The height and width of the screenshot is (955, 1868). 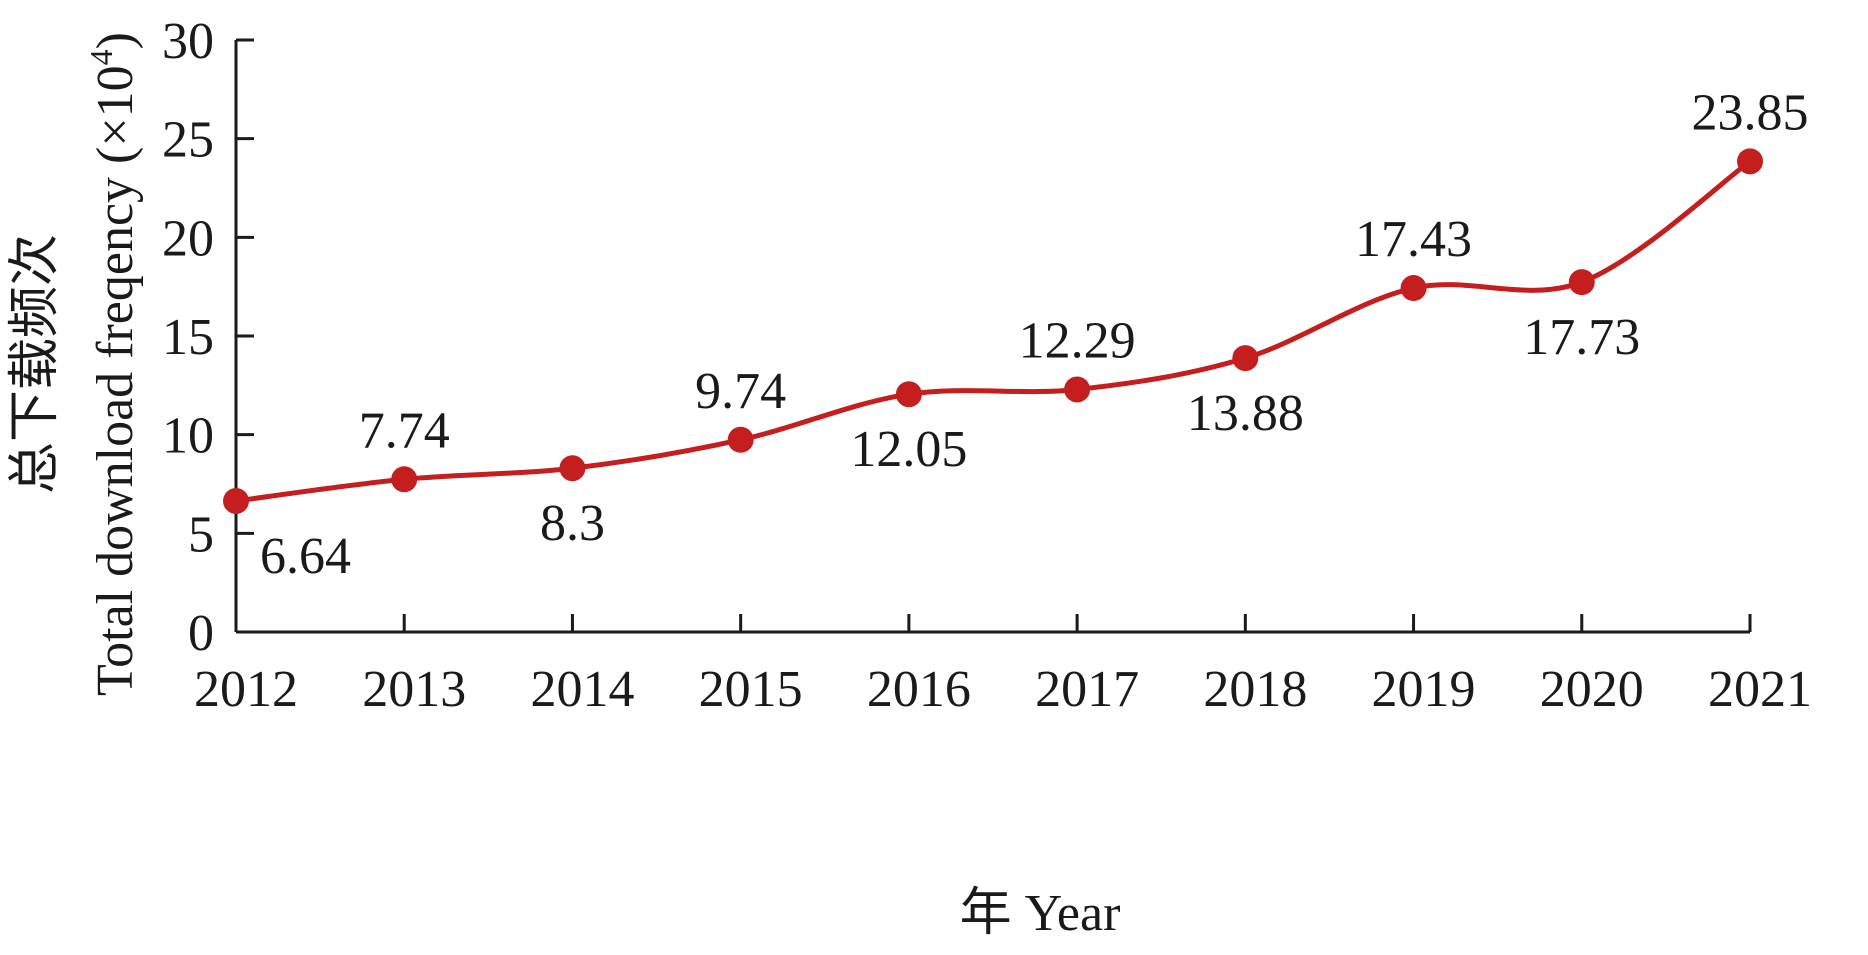 I want to click on data-point-2021, so click(x=1750, y=161).